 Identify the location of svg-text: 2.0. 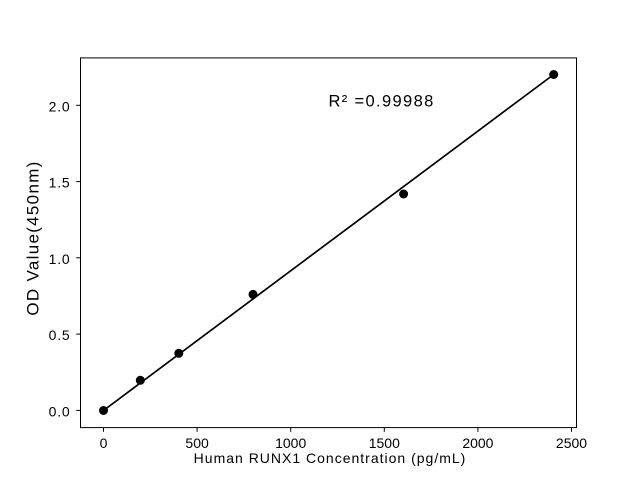
(60, 106).